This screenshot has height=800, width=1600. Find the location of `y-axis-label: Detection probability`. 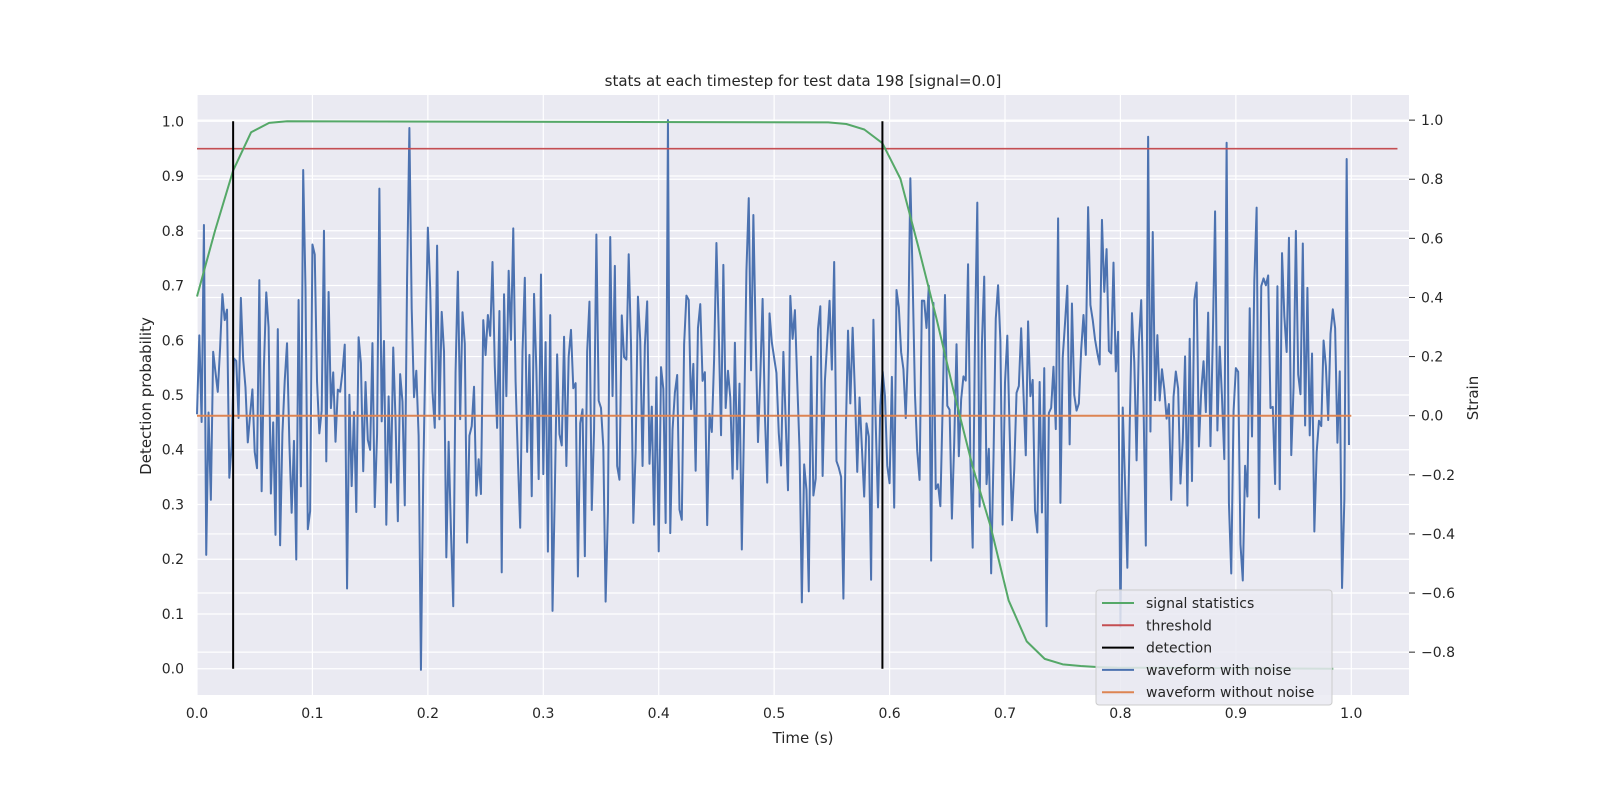

y-axis-label: Detection probability is located at coordinates (146, 396).